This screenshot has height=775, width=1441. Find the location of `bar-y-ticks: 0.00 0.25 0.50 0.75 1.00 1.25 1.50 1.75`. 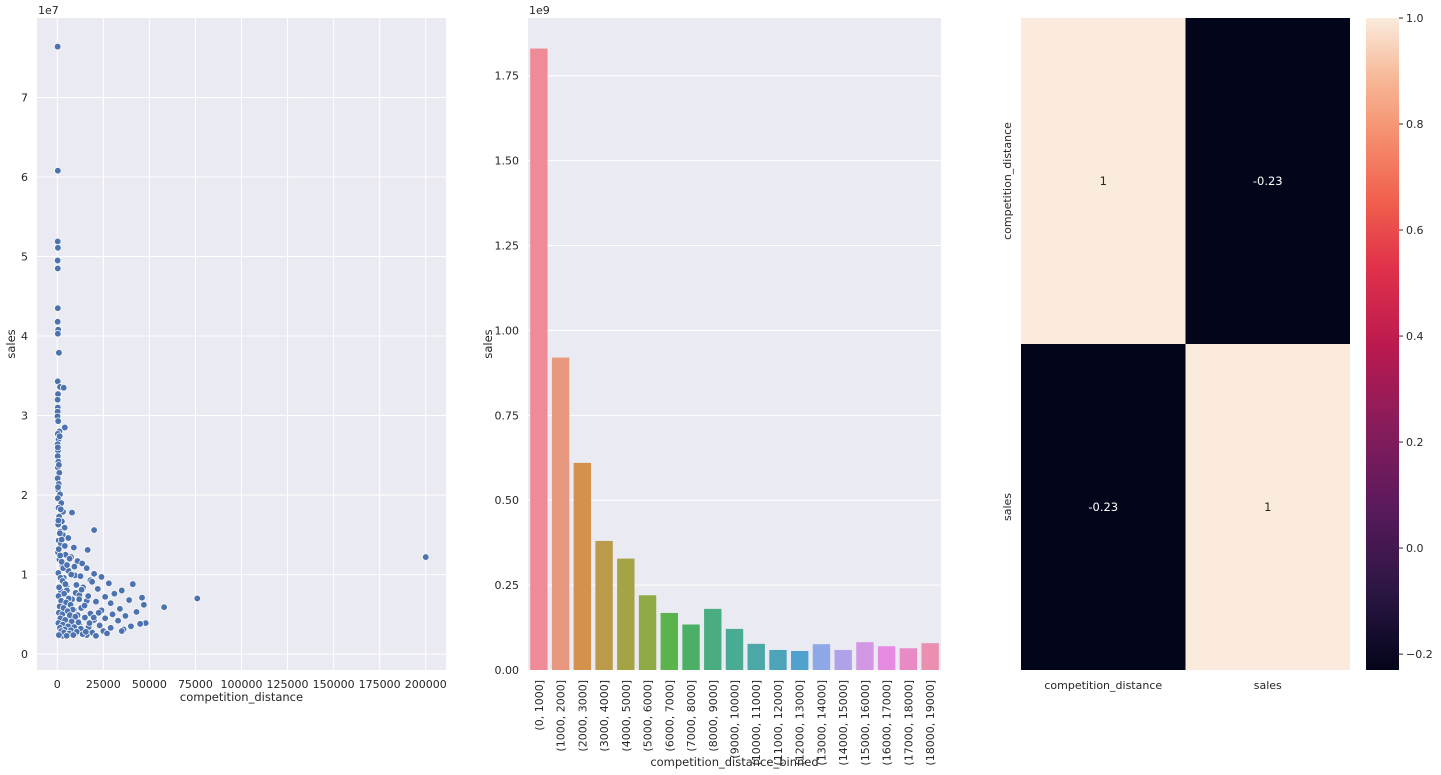

bar-y-ticks: 0.00 0.25 0.50 0.75 1.00 1.25 1.50 1.75 is located at coordinates (507, 373).